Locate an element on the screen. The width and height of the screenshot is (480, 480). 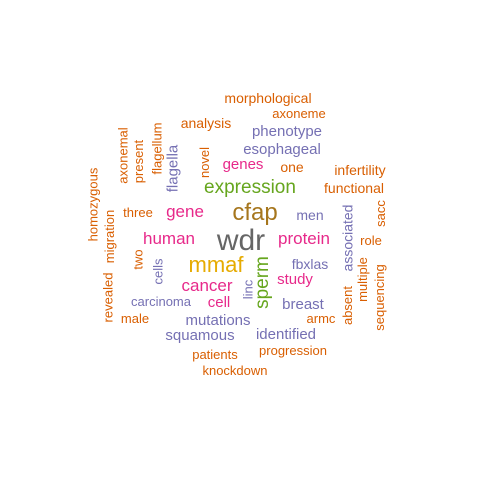
word-axonemal: axonemal is located at coordinates (123, 155).